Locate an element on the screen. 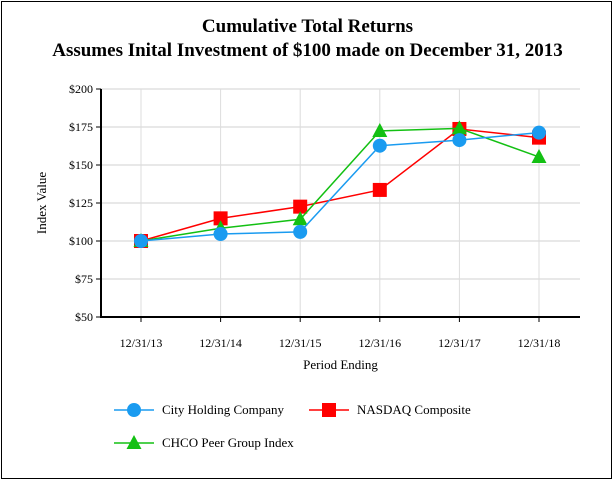  y-tick-label: $100 is located at coordinates (81, 241).